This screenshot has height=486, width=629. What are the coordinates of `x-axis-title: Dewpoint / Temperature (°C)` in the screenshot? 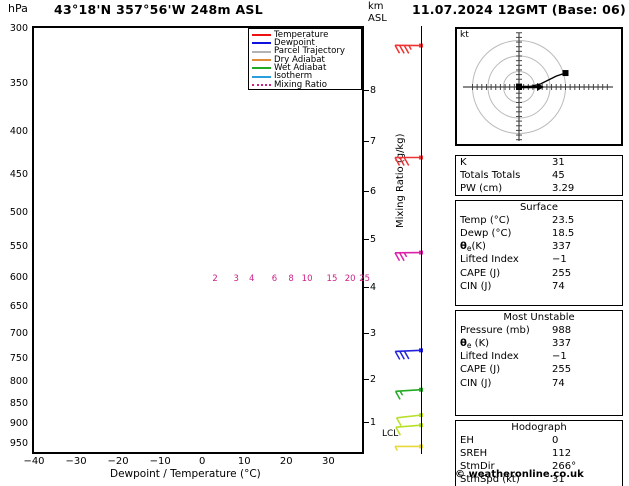 It's located at (185, 474).